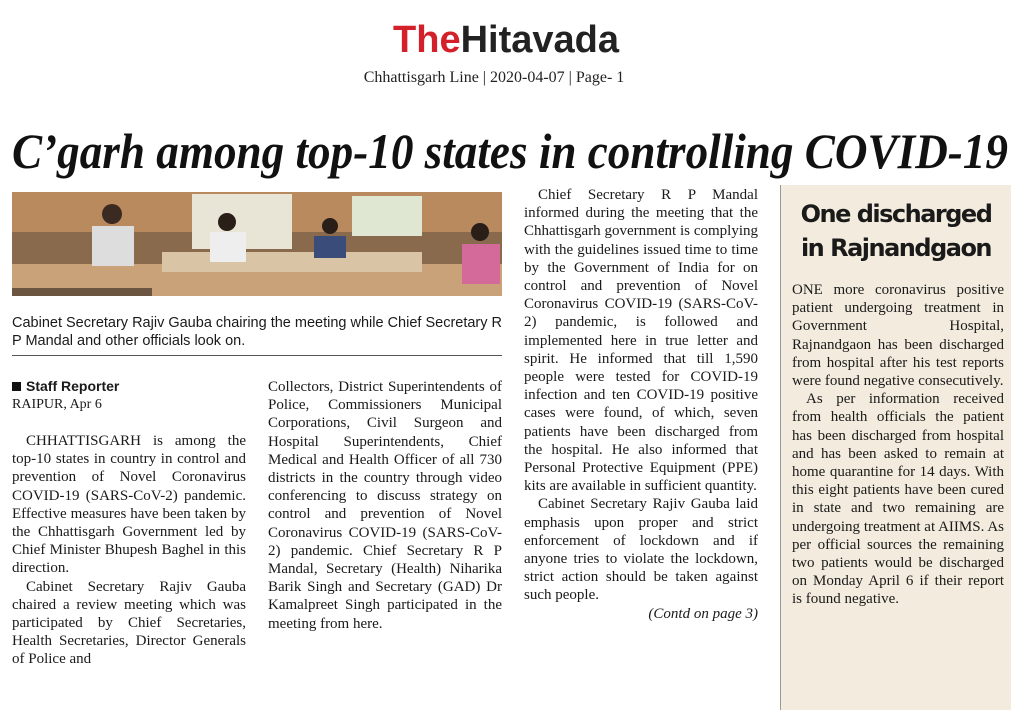 This screenshot has width=1013, height=726. I want to click on logo-the: The, so click(427, 40).